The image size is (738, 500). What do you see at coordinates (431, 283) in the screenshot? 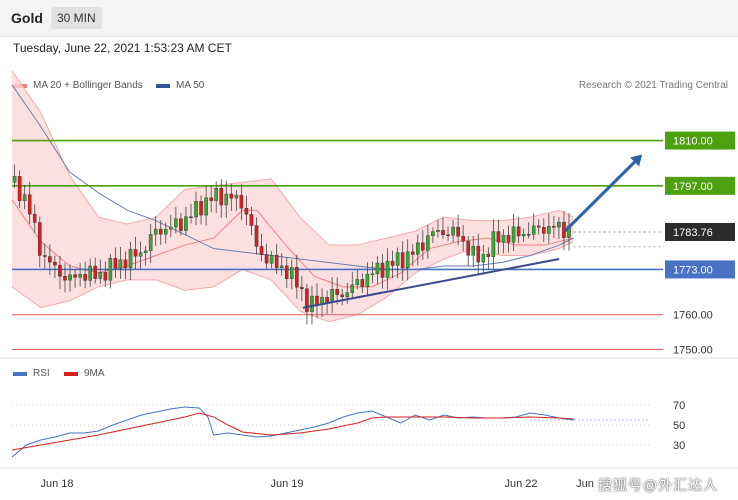
I see `support-trendline` at bounding box center [431, 283].